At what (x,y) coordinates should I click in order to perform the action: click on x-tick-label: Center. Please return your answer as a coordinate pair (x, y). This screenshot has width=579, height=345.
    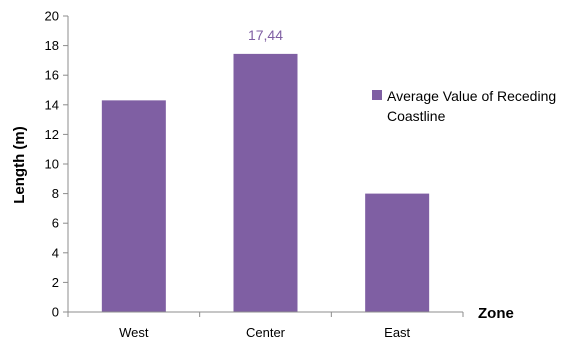
    Looking at the image, I should click on (266, 332).